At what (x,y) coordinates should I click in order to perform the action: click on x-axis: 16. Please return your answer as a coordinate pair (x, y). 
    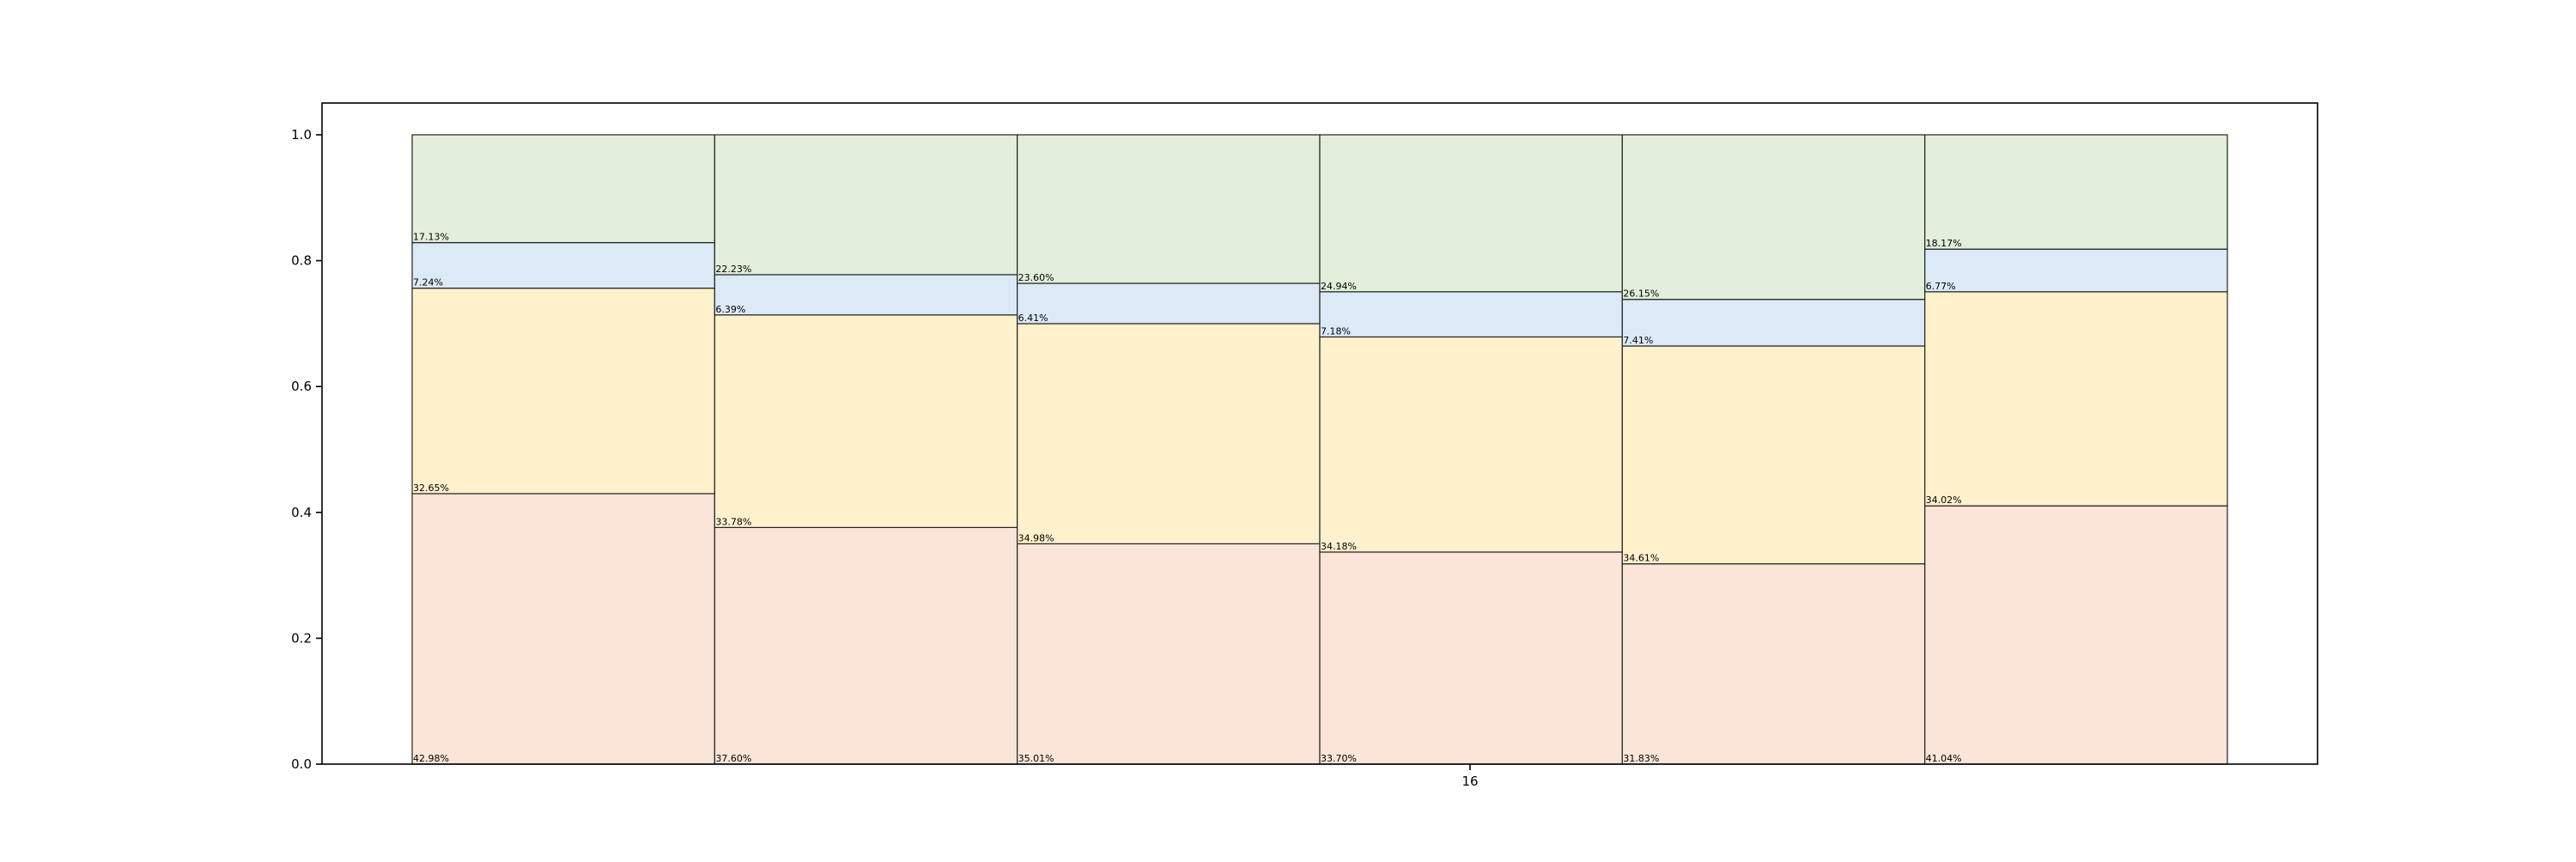
    Looking at the image, I should click on (1470, 776).